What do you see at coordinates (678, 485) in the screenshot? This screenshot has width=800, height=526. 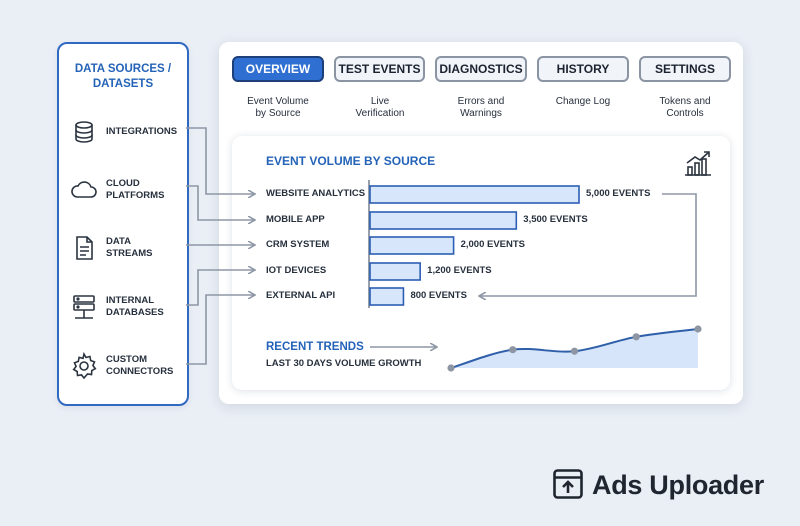 I see `brand-name: Ads Uploader` at bounding box center [678, 485].